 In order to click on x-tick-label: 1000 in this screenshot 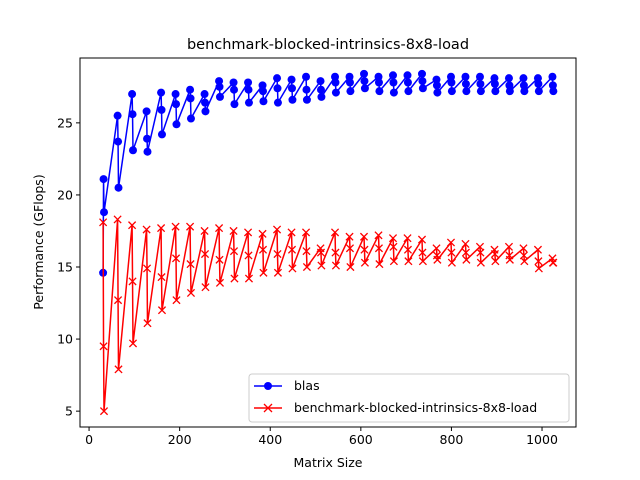, I will do `click(542, 439)`.